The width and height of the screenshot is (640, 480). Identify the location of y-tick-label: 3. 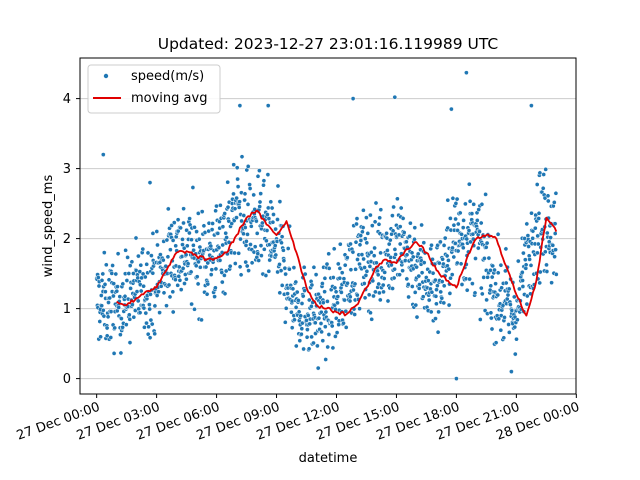
(67, 169).